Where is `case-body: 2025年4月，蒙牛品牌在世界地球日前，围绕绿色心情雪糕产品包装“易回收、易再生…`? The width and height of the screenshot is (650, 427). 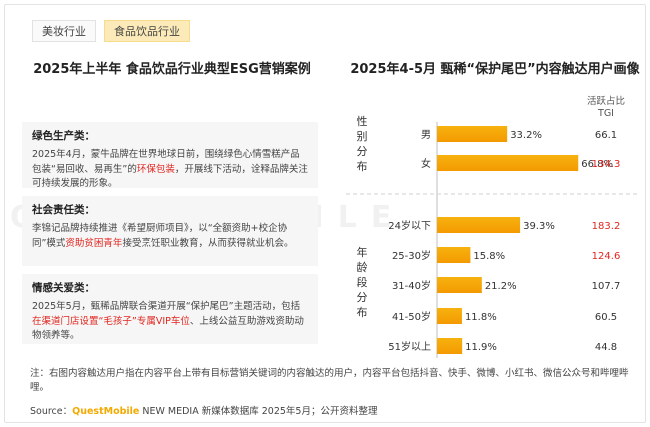 case-body: 2025年4月，蒙牛品牌在世界地球日前，围绕绿色心情雪糕产品包装“易回收、易再生… is located at coordinates (170, 170).